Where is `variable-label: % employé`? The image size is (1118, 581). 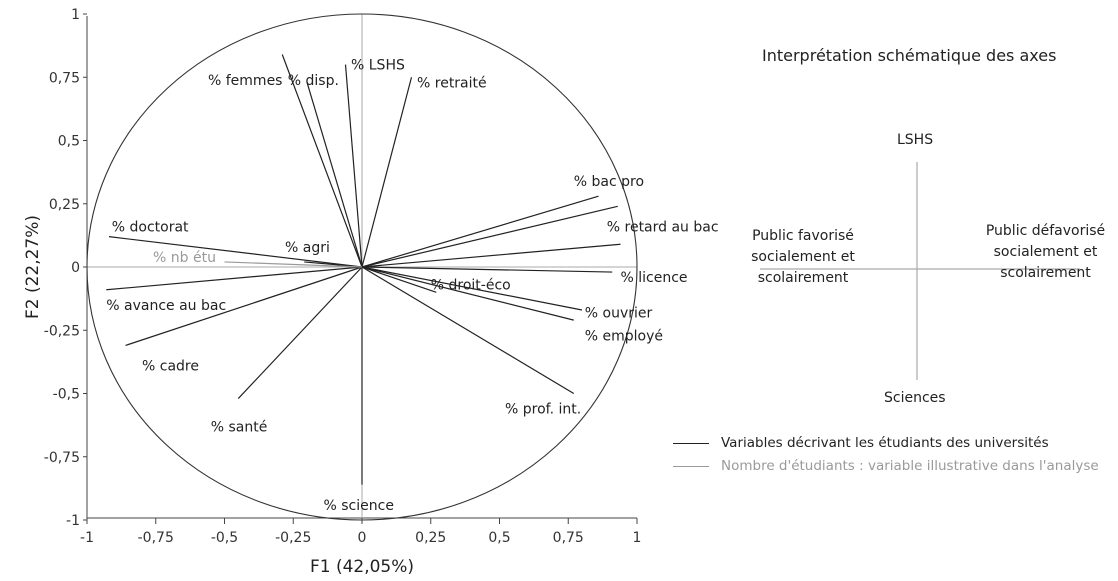 variable-label: % employé is located at coordinates (624, 336).